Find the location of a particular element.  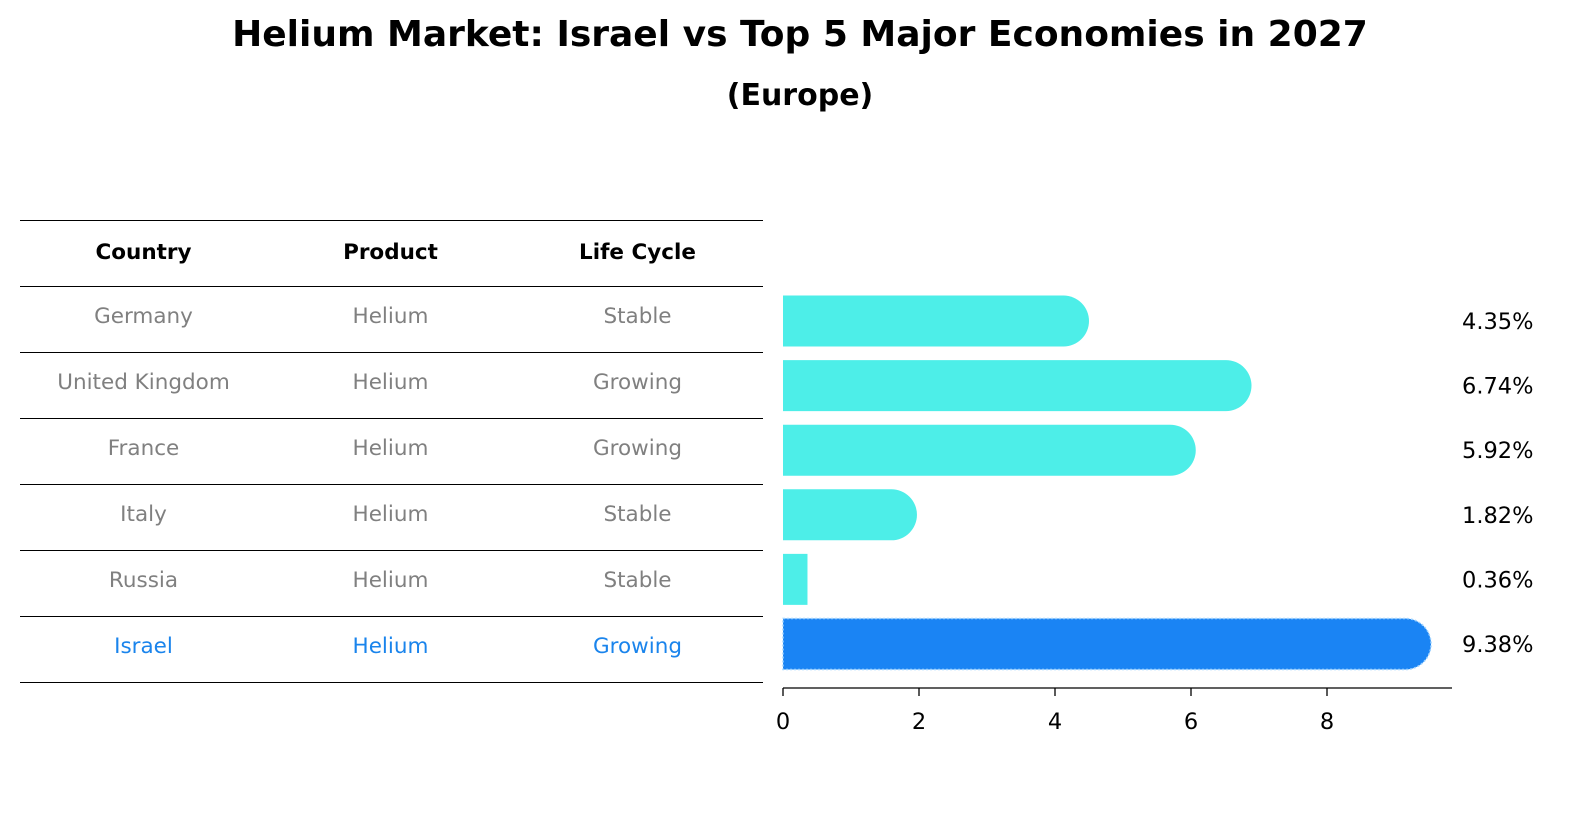

x-tick-label: 4 is located at coordinates (1055, 722).